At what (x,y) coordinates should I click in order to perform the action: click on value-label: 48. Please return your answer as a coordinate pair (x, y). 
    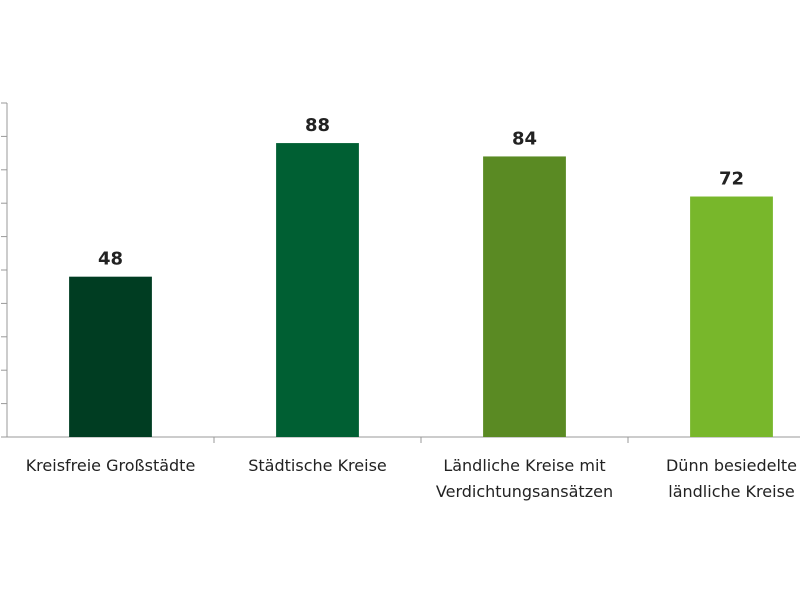
    Looking at the image, I should click on (110, 259).